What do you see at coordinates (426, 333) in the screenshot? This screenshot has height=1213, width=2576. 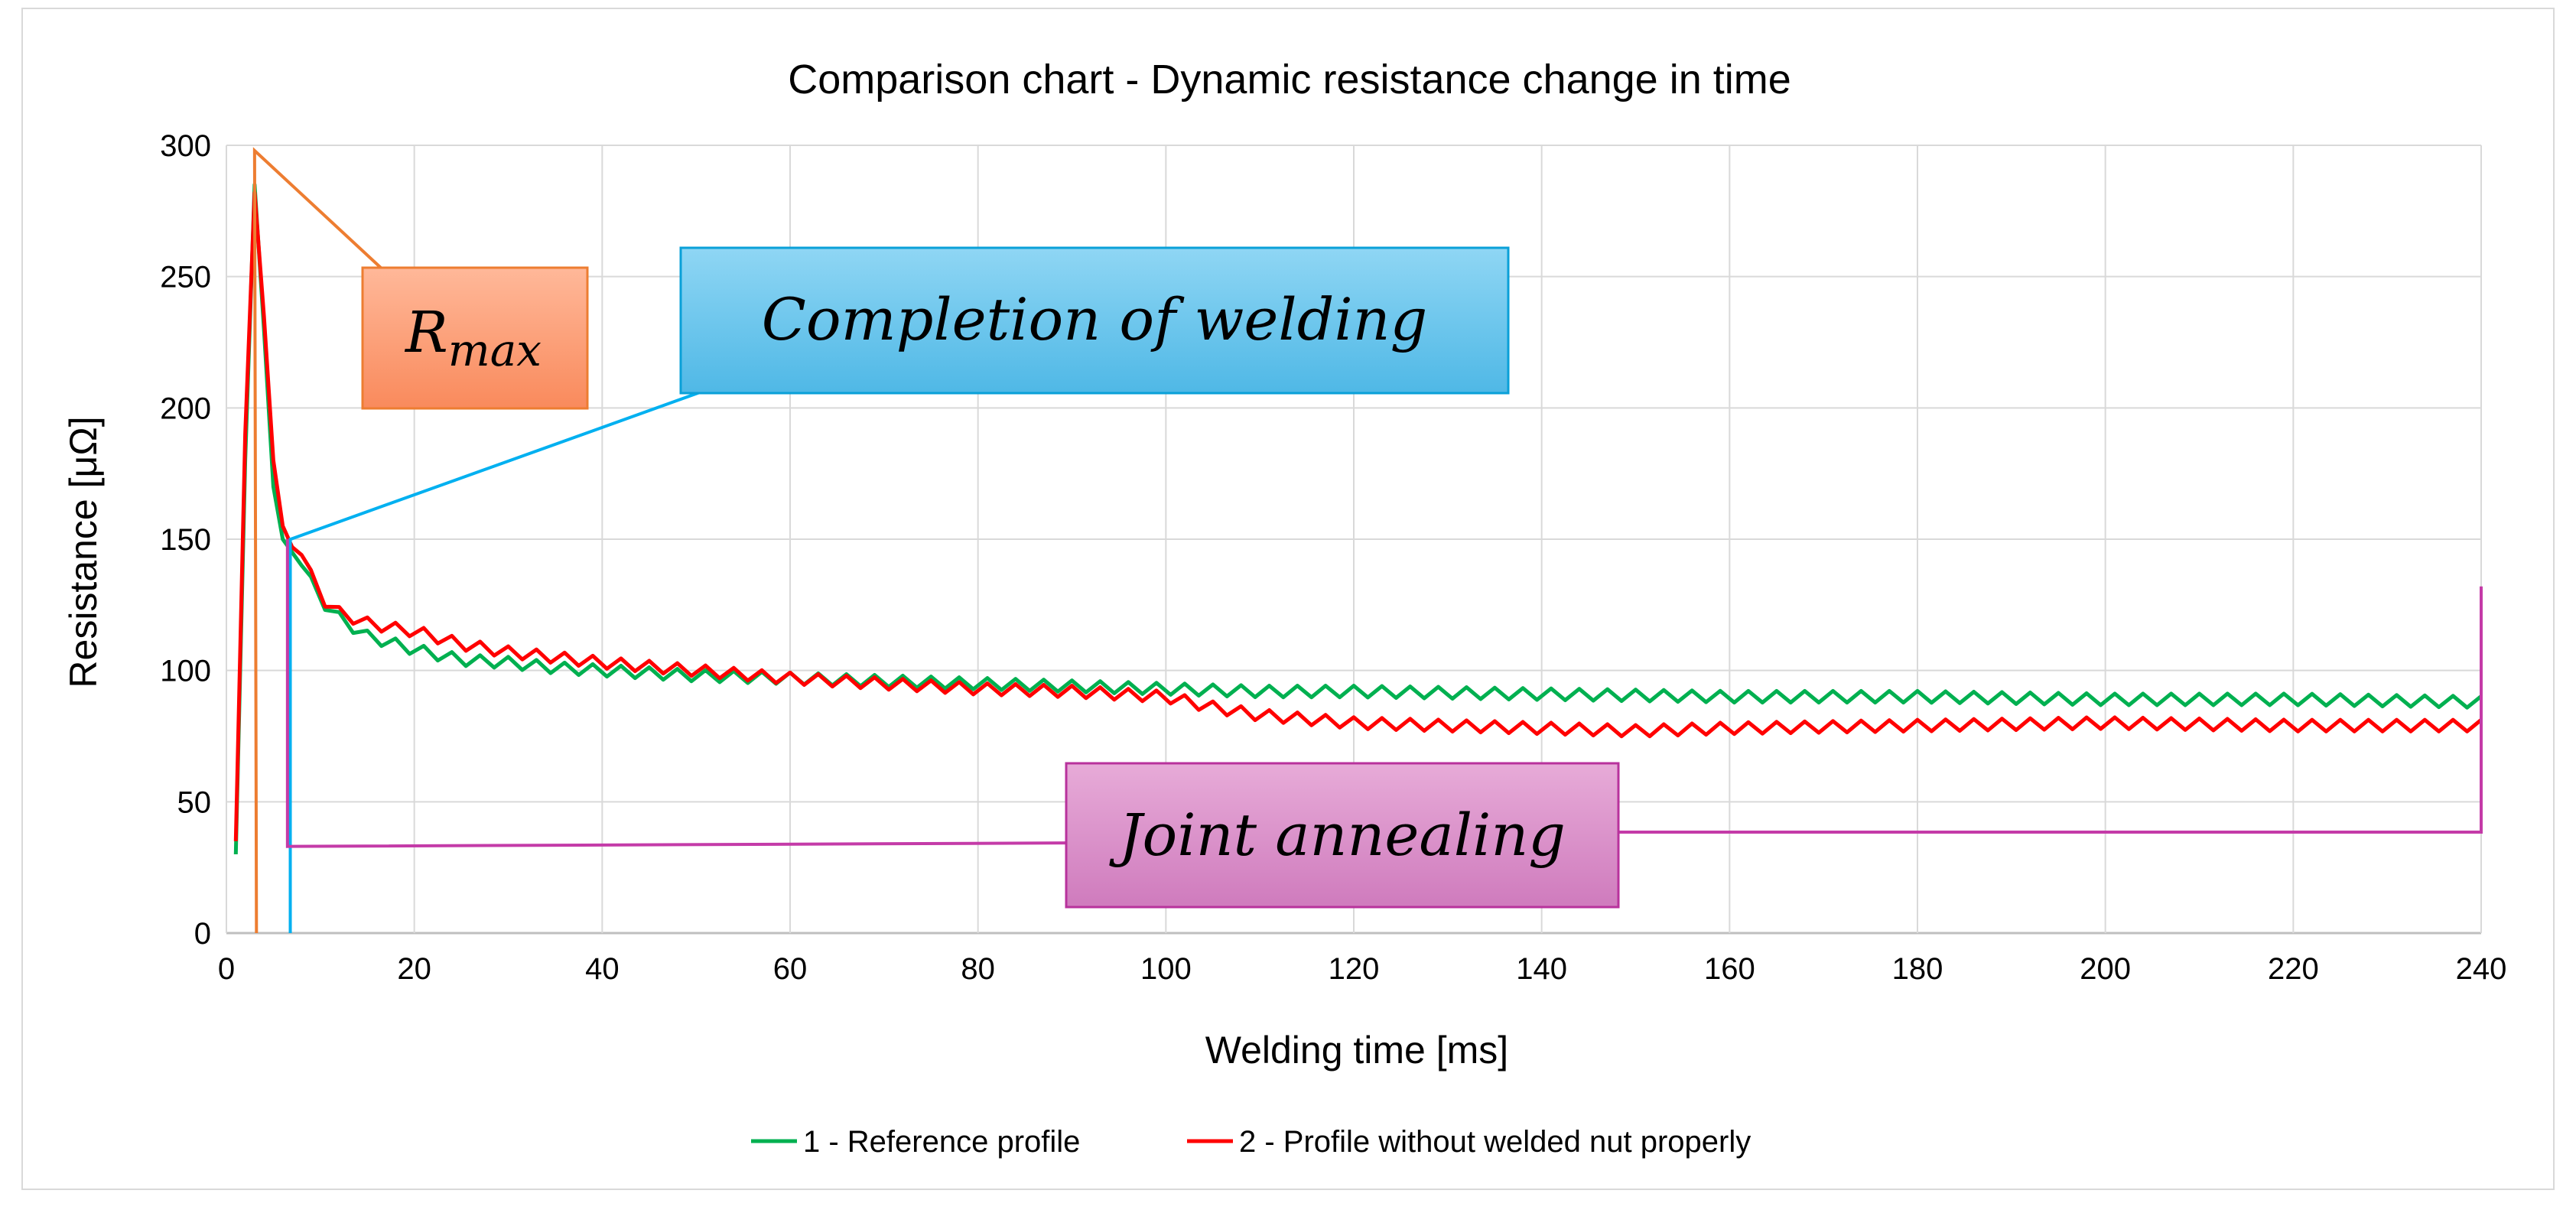 I see `r-max-main: R` at bounding box center [426, 333].